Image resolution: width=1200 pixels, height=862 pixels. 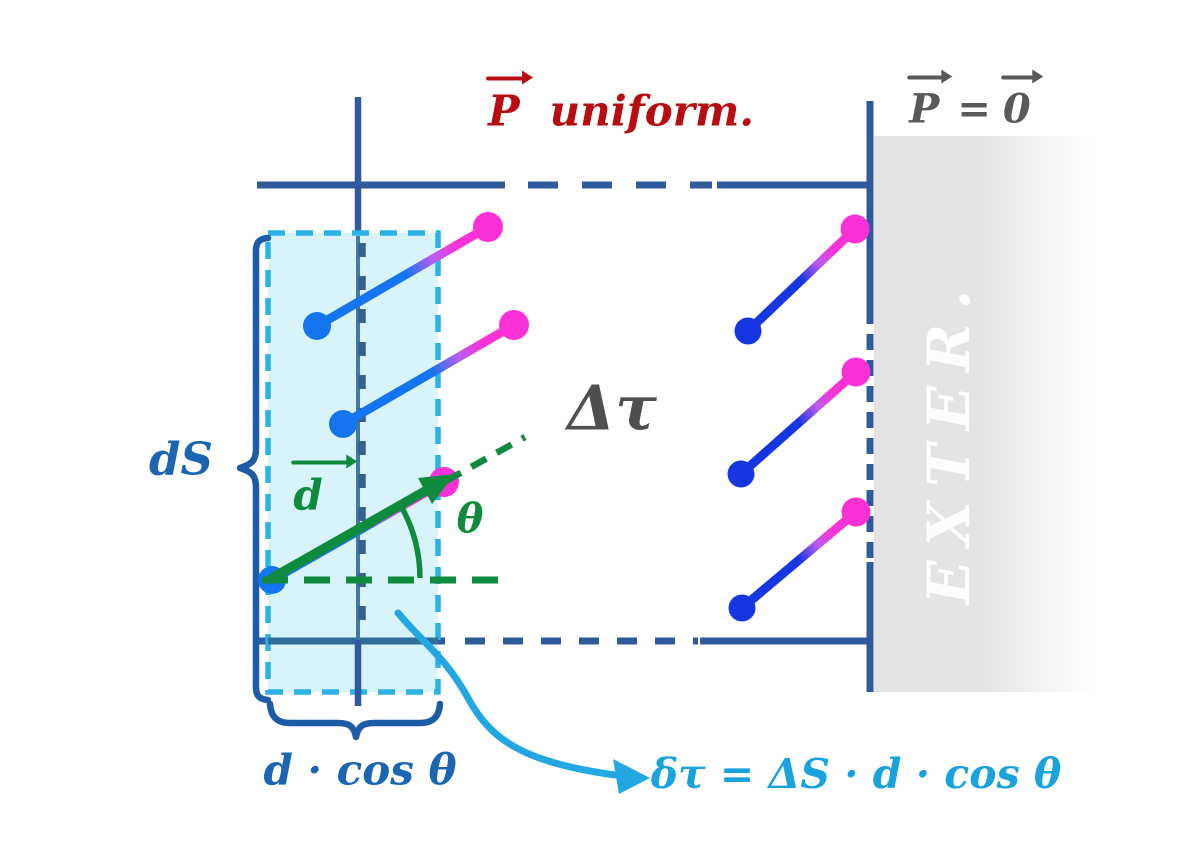 I want to click on displacement-extension-dashed, so click(x=485, y=459).